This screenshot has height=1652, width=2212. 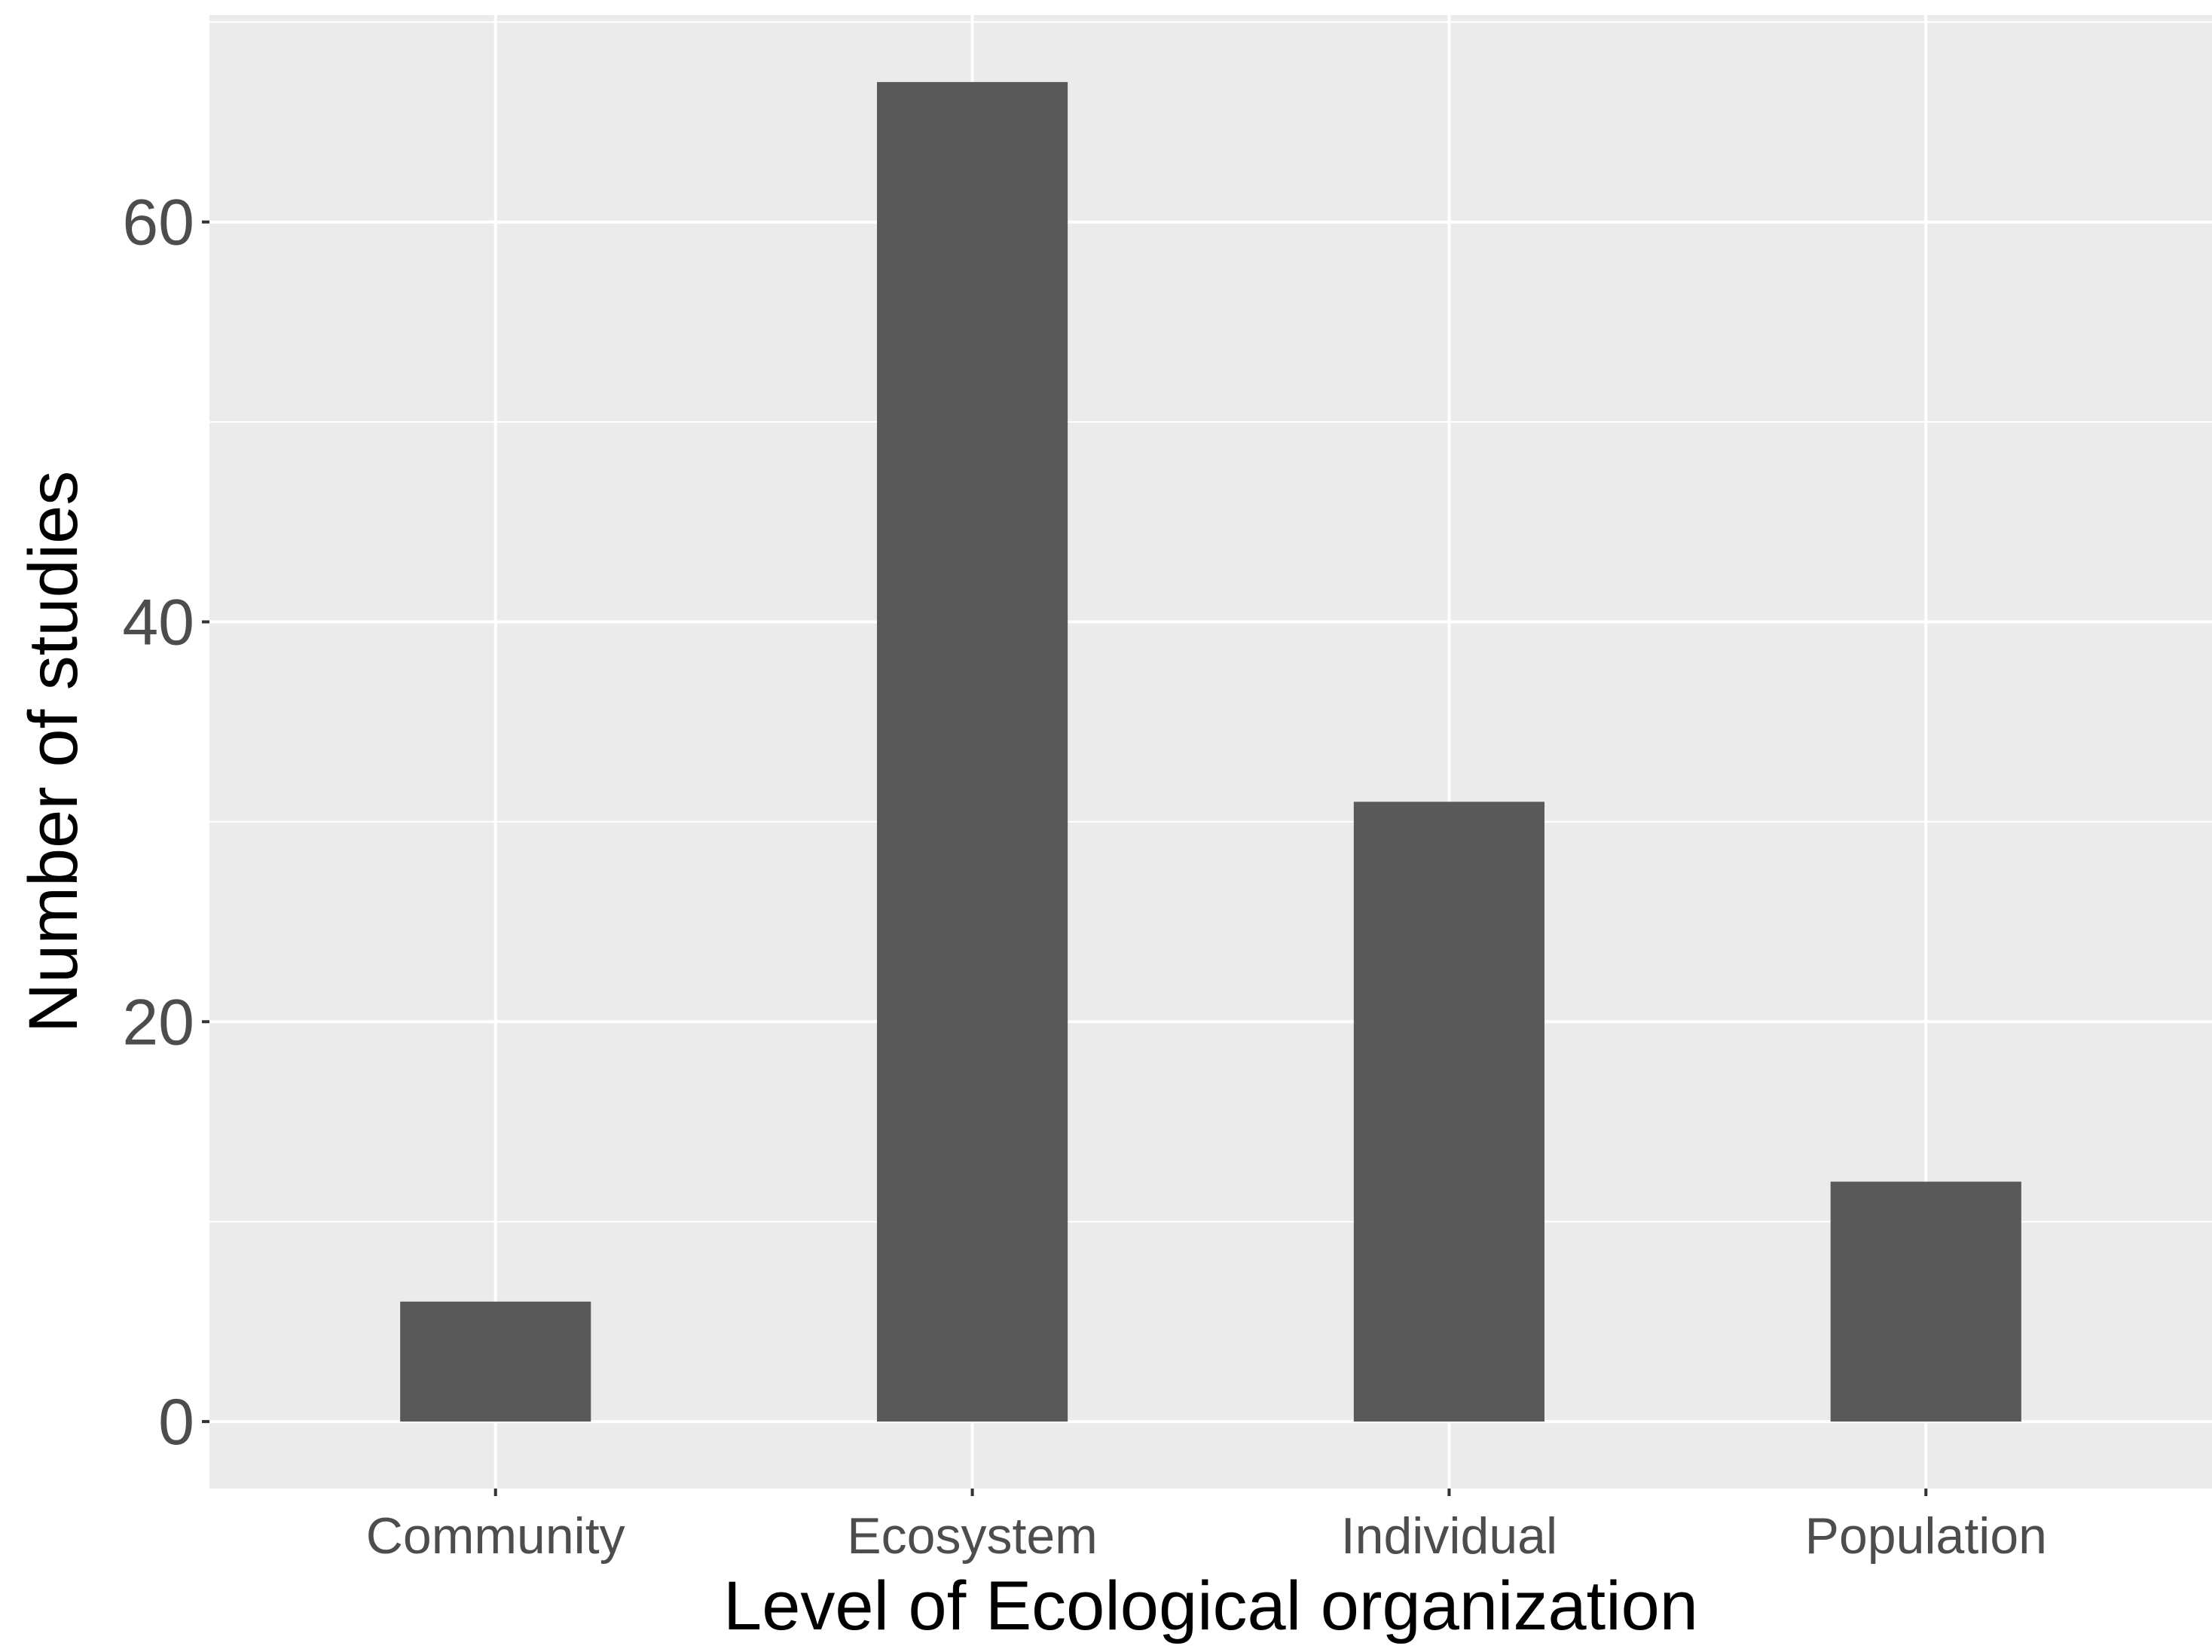 I want to click on bar-community, so click(x=495, y=1361).